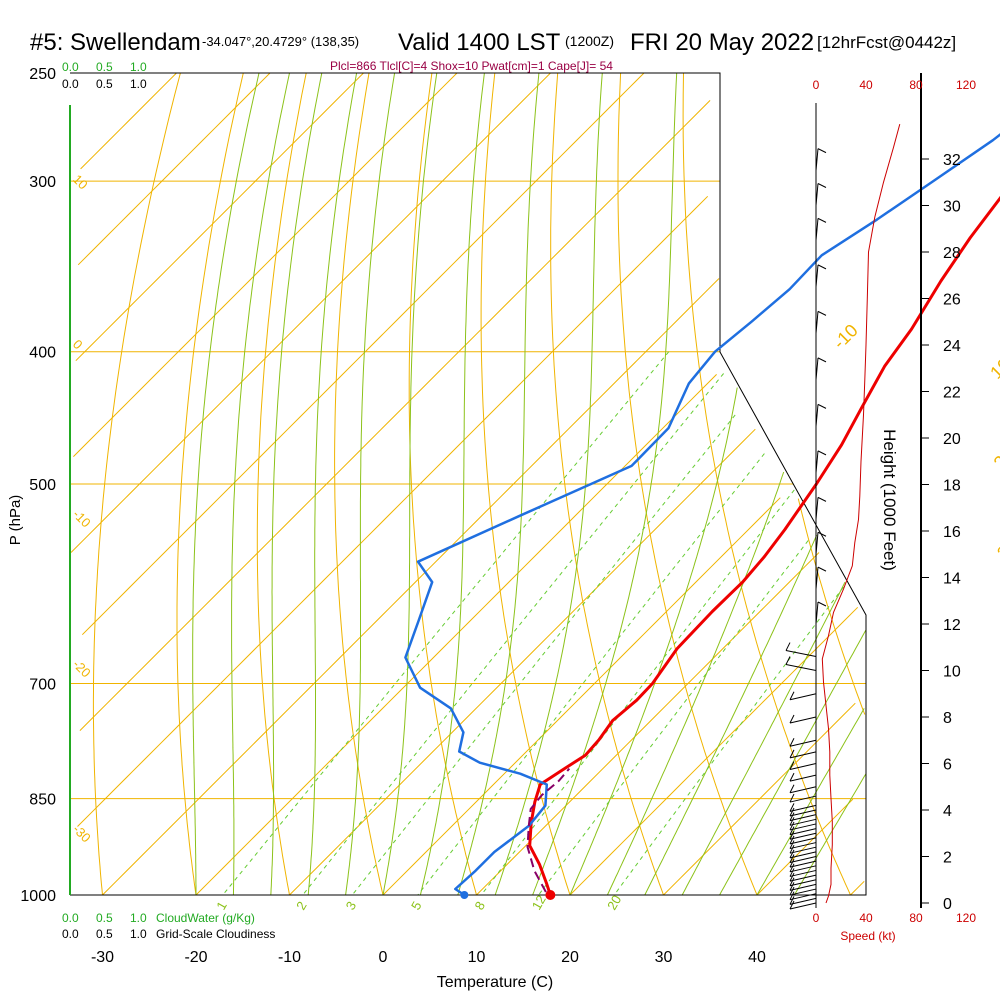  I want to click on height-tick-label: 18, so click(952, 486).